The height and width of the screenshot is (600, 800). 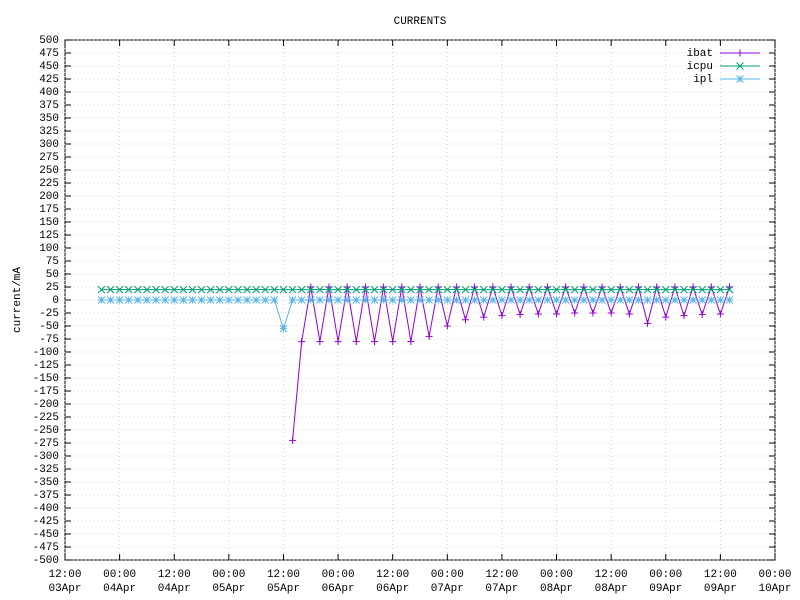 I want to click on y-tick-label: 75, so click(x=52, y=262).